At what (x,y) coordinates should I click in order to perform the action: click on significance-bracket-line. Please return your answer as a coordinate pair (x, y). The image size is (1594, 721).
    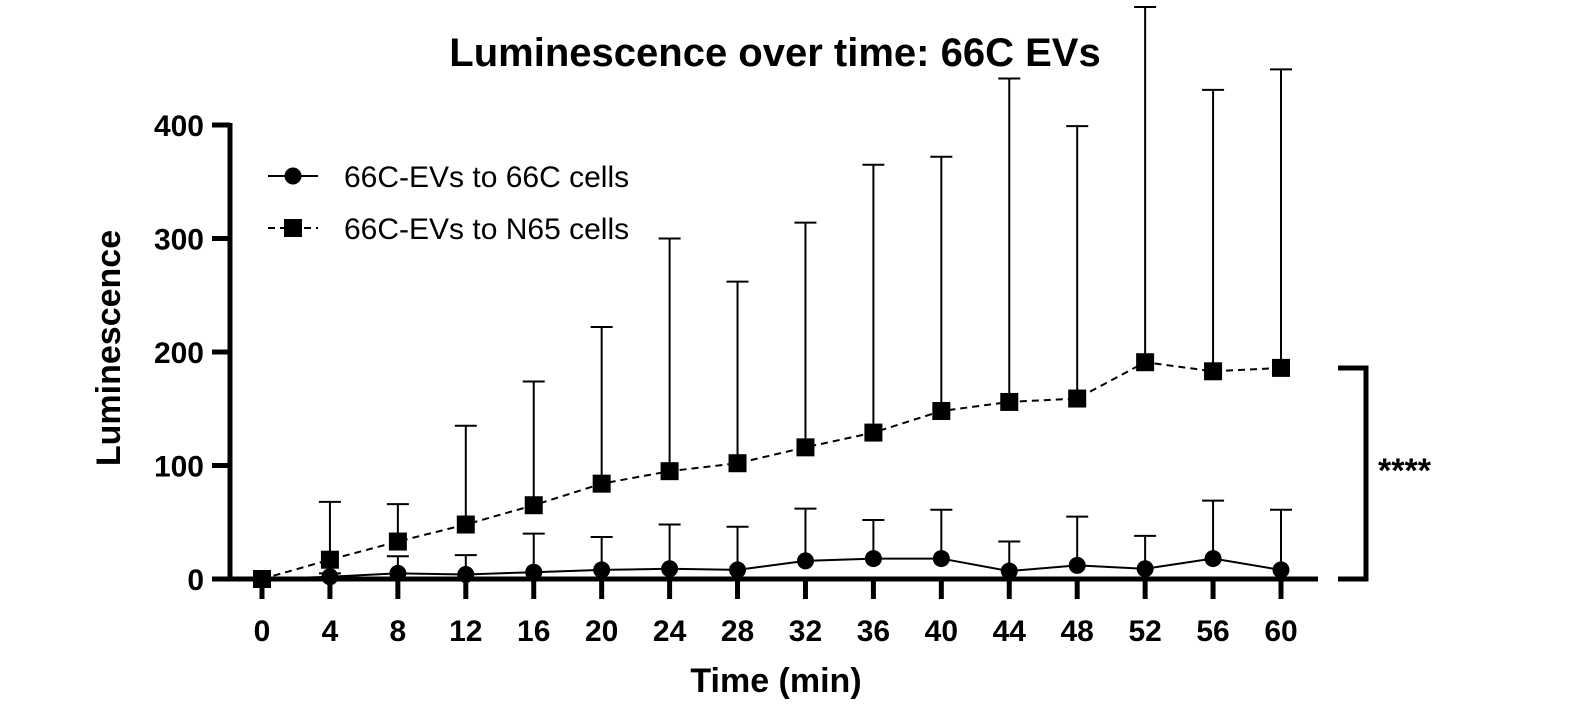
    Looking at the image, I should click on (1353, 473).